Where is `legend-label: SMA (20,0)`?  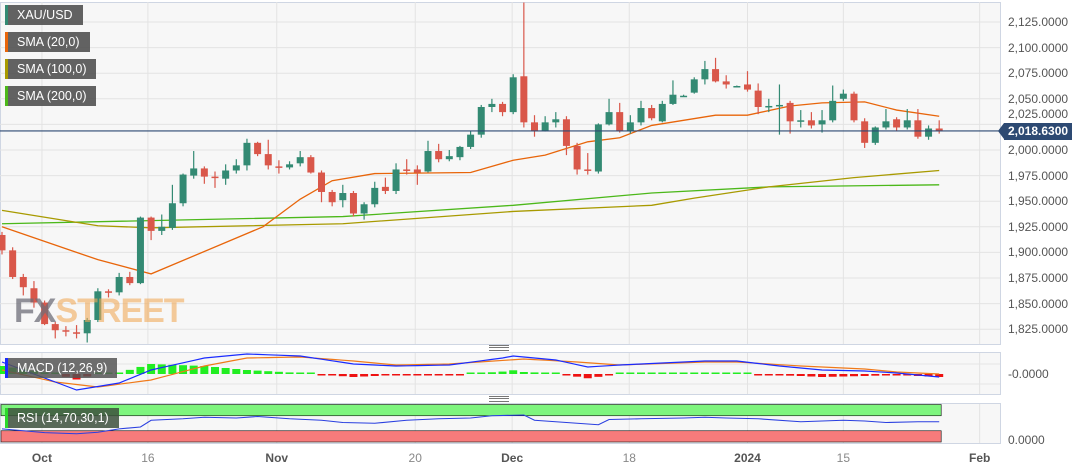
legend-label: SMA (20,0) is located at coordinates (48, 42).